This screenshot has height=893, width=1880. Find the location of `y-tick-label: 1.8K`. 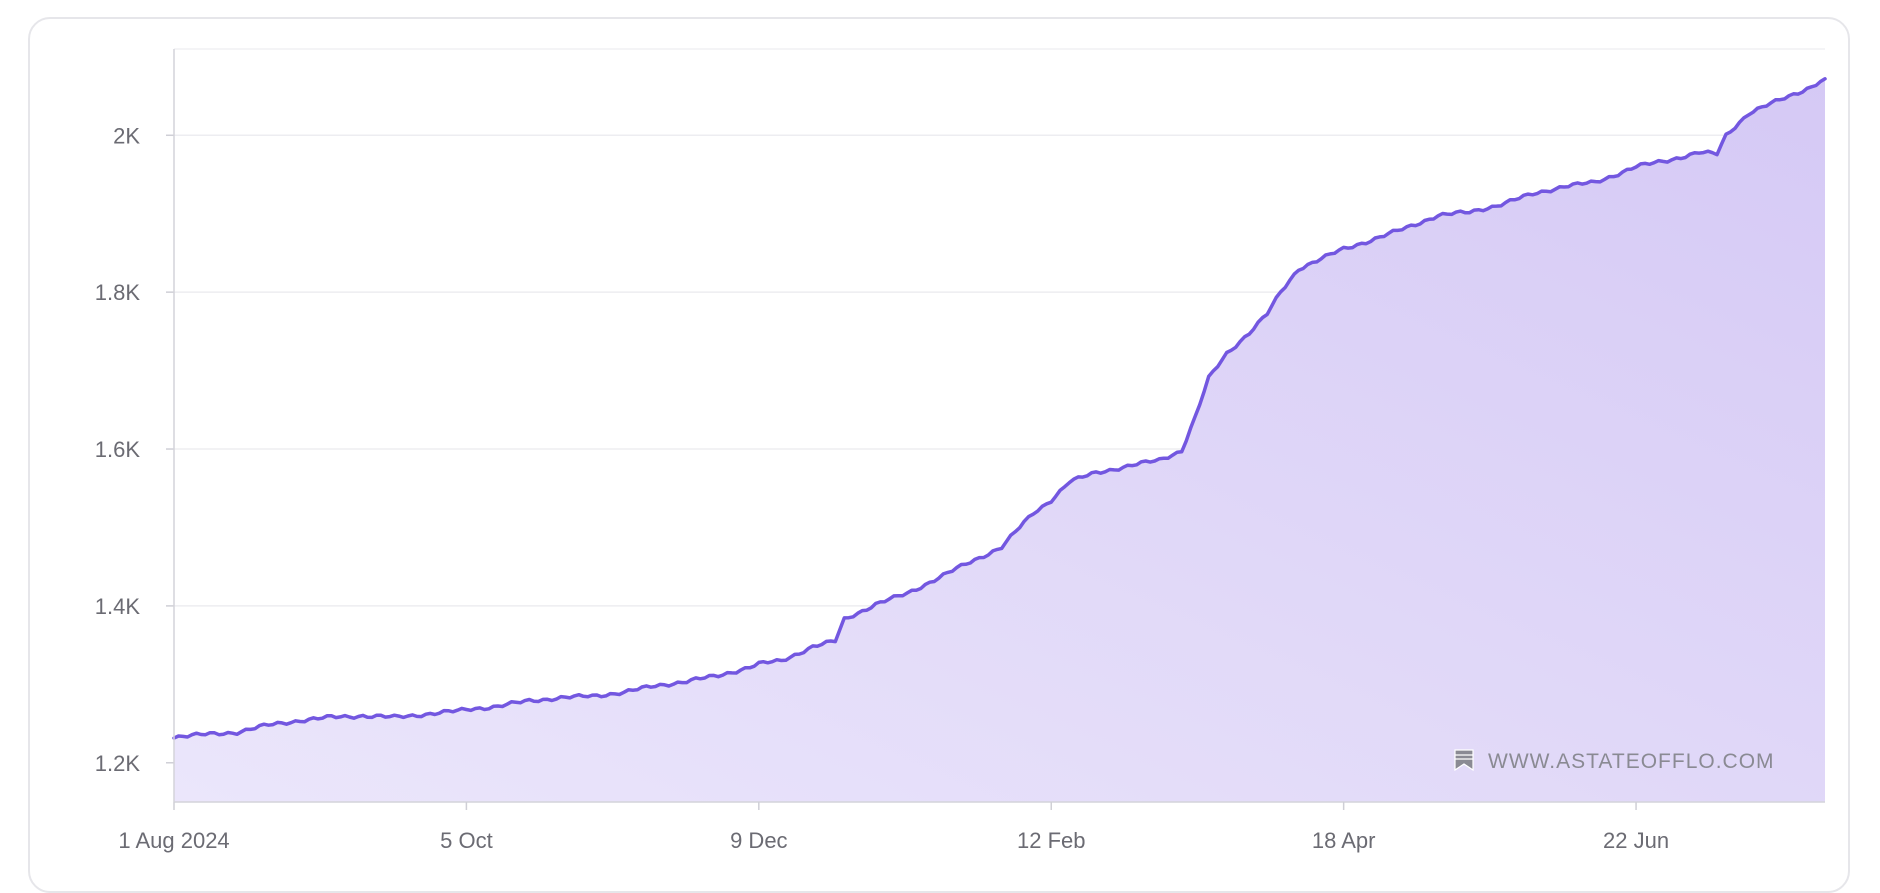

y-tick-label: 1.8K is located at coordinates (118, 292).